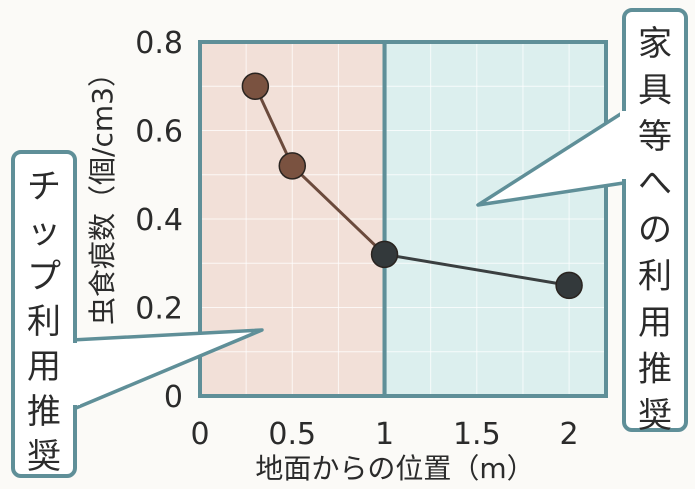 The image size is (695, 489). I want to click on callout-char-right: 等, so click(655, 137).